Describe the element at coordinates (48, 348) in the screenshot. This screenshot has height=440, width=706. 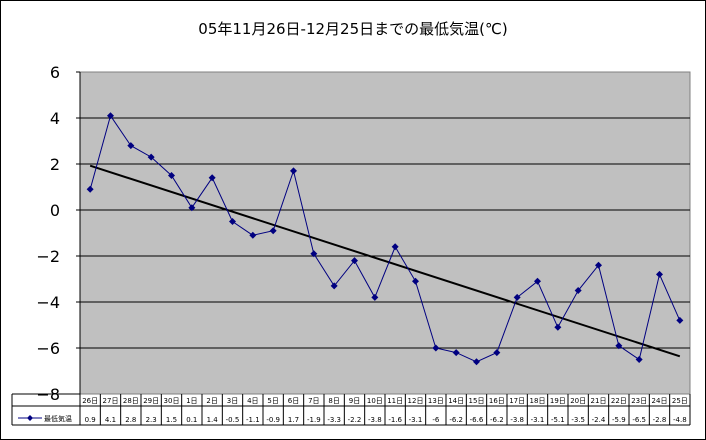
I see `y-tick-label: −6` at that location.